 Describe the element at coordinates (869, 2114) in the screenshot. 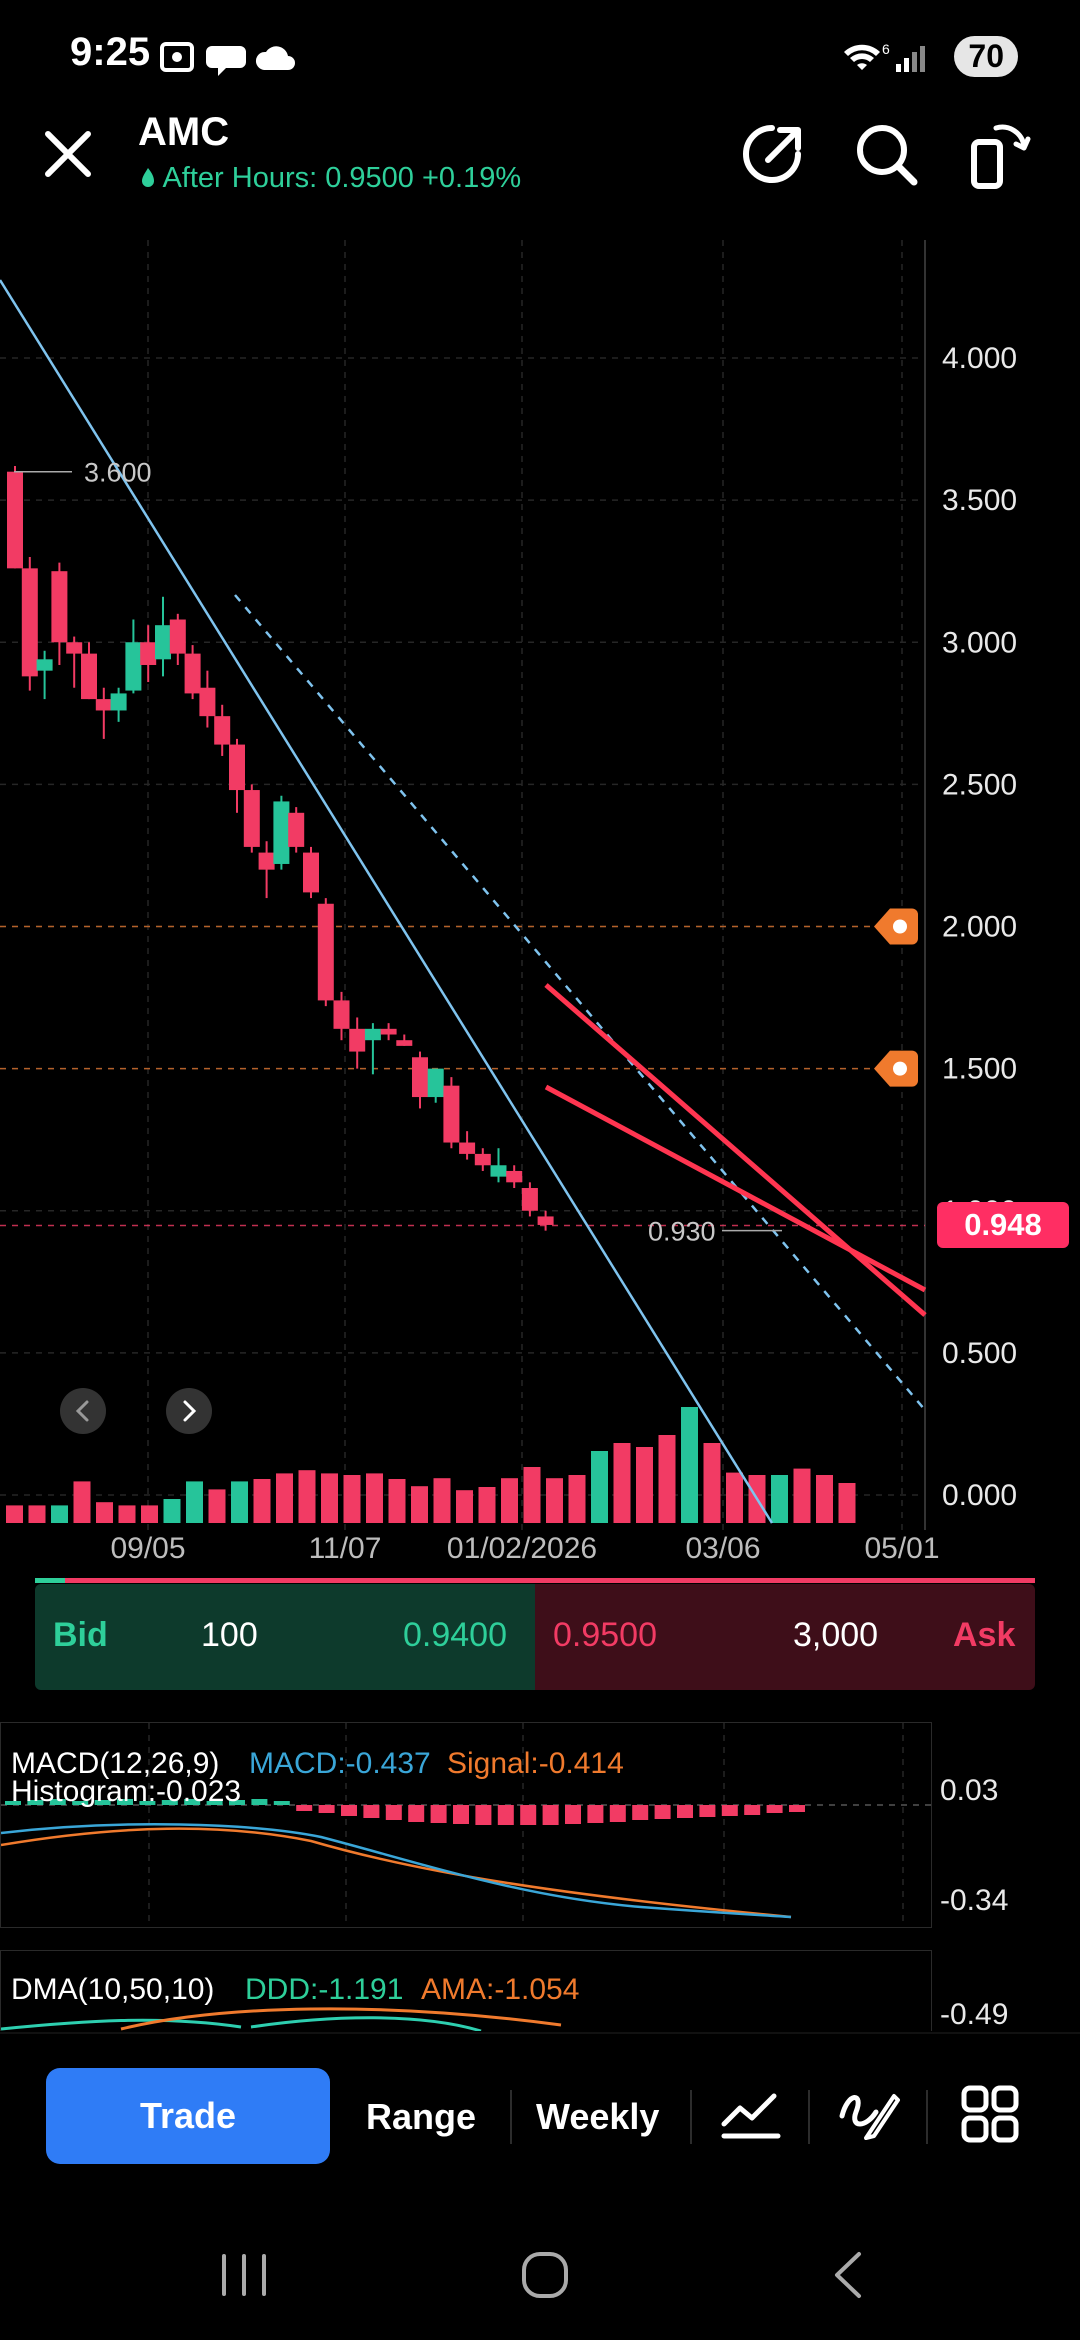

I see `draw-icon` at that location.